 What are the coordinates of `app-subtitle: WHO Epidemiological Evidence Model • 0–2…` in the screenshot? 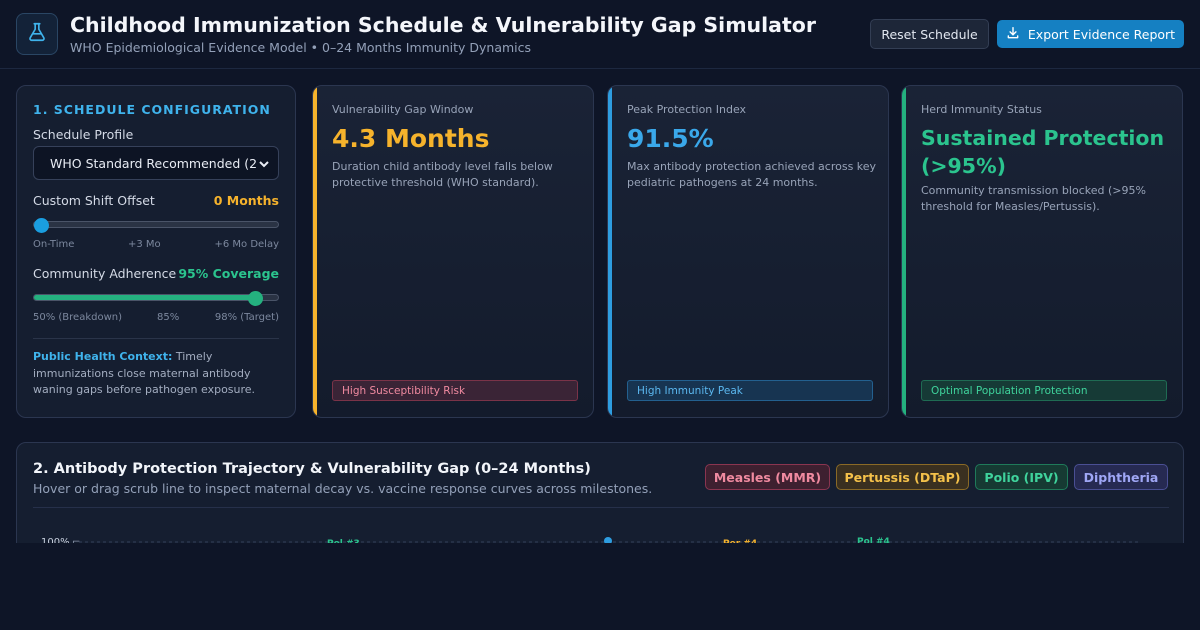 It's located at (301, 47).